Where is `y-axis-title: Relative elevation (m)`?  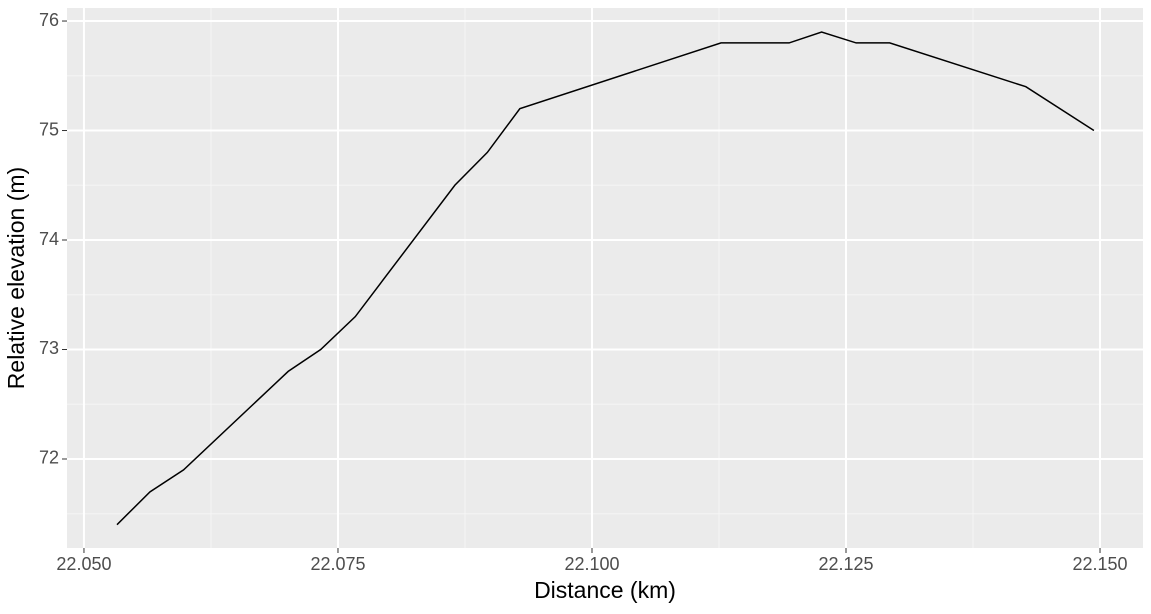
y-axis-title: Relative elevation (m) is located at coordinates (16, 278).